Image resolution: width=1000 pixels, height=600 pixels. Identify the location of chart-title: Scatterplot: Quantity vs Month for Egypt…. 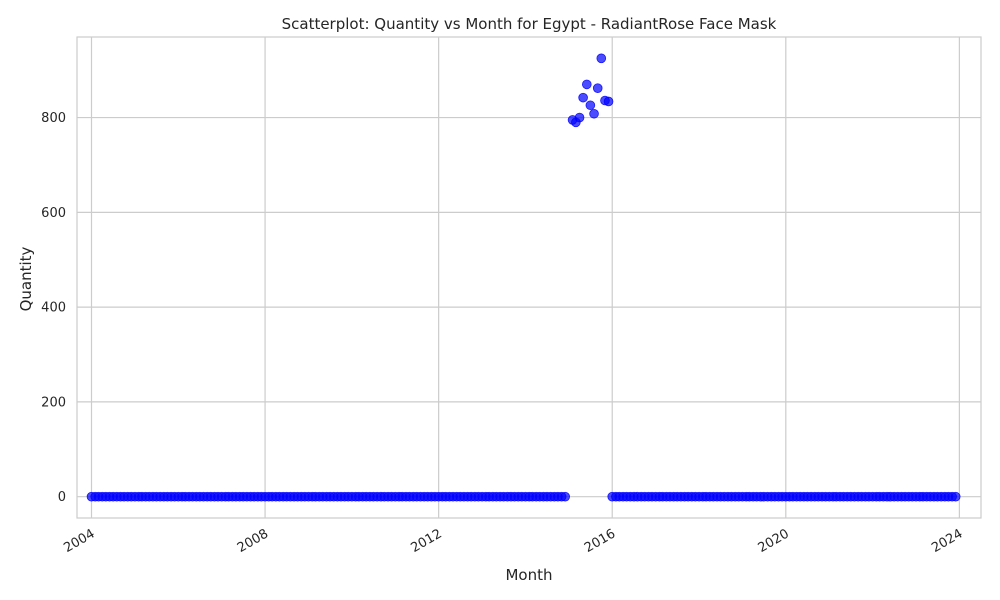
(529, 24).